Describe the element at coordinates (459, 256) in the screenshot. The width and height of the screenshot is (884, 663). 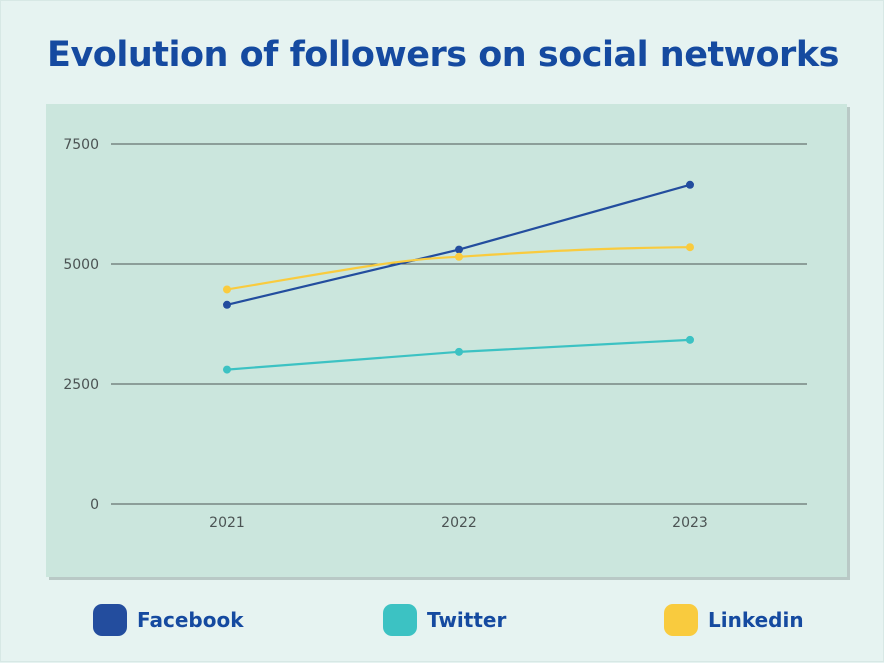
I see `data-point-linkedin-2022` at that location.